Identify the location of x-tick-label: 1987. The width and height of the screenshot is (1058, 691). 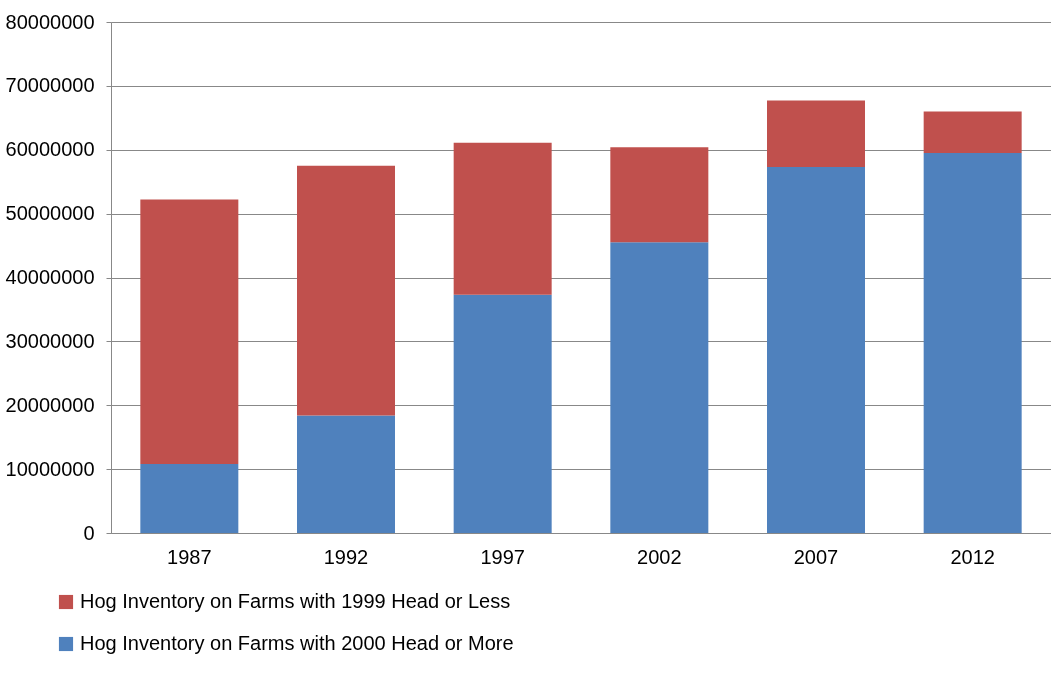
(189, 556).